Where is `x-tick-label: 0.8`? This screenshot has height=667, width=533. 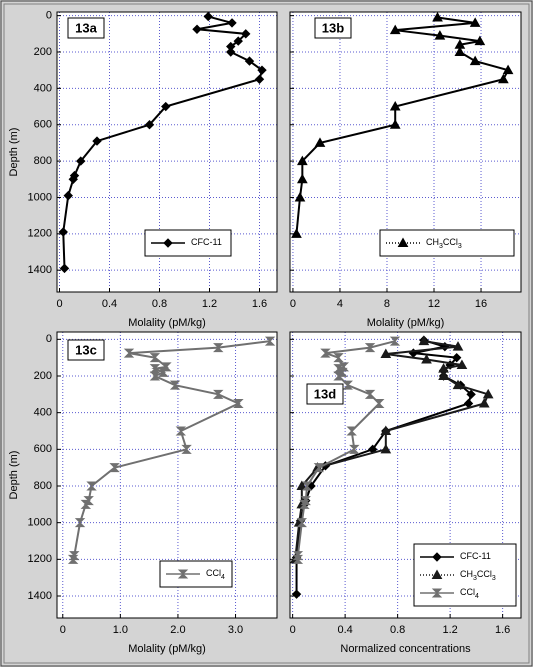
x-tick-label: 0.8 is located at coordinates (159, 304).